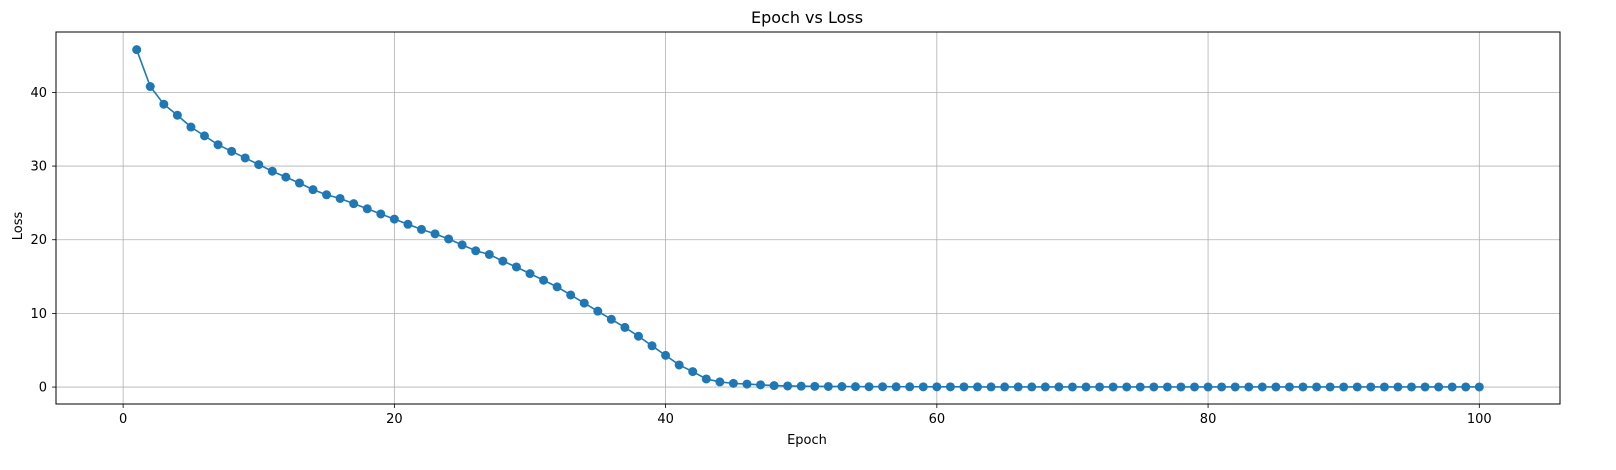 Image resolution: width=1616 pixels, height=470 pixels. Describe the element at coordinates (1479, 419) in the screenshot. I see `x-tick-label: 100` at that location.